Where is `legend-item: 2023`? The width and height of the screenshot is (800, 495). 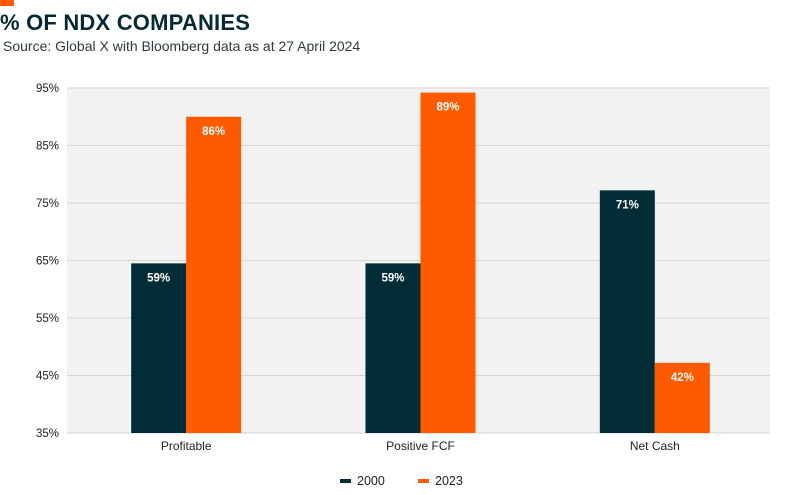
legend-item: 2023 is located at coordinates (440, 481).